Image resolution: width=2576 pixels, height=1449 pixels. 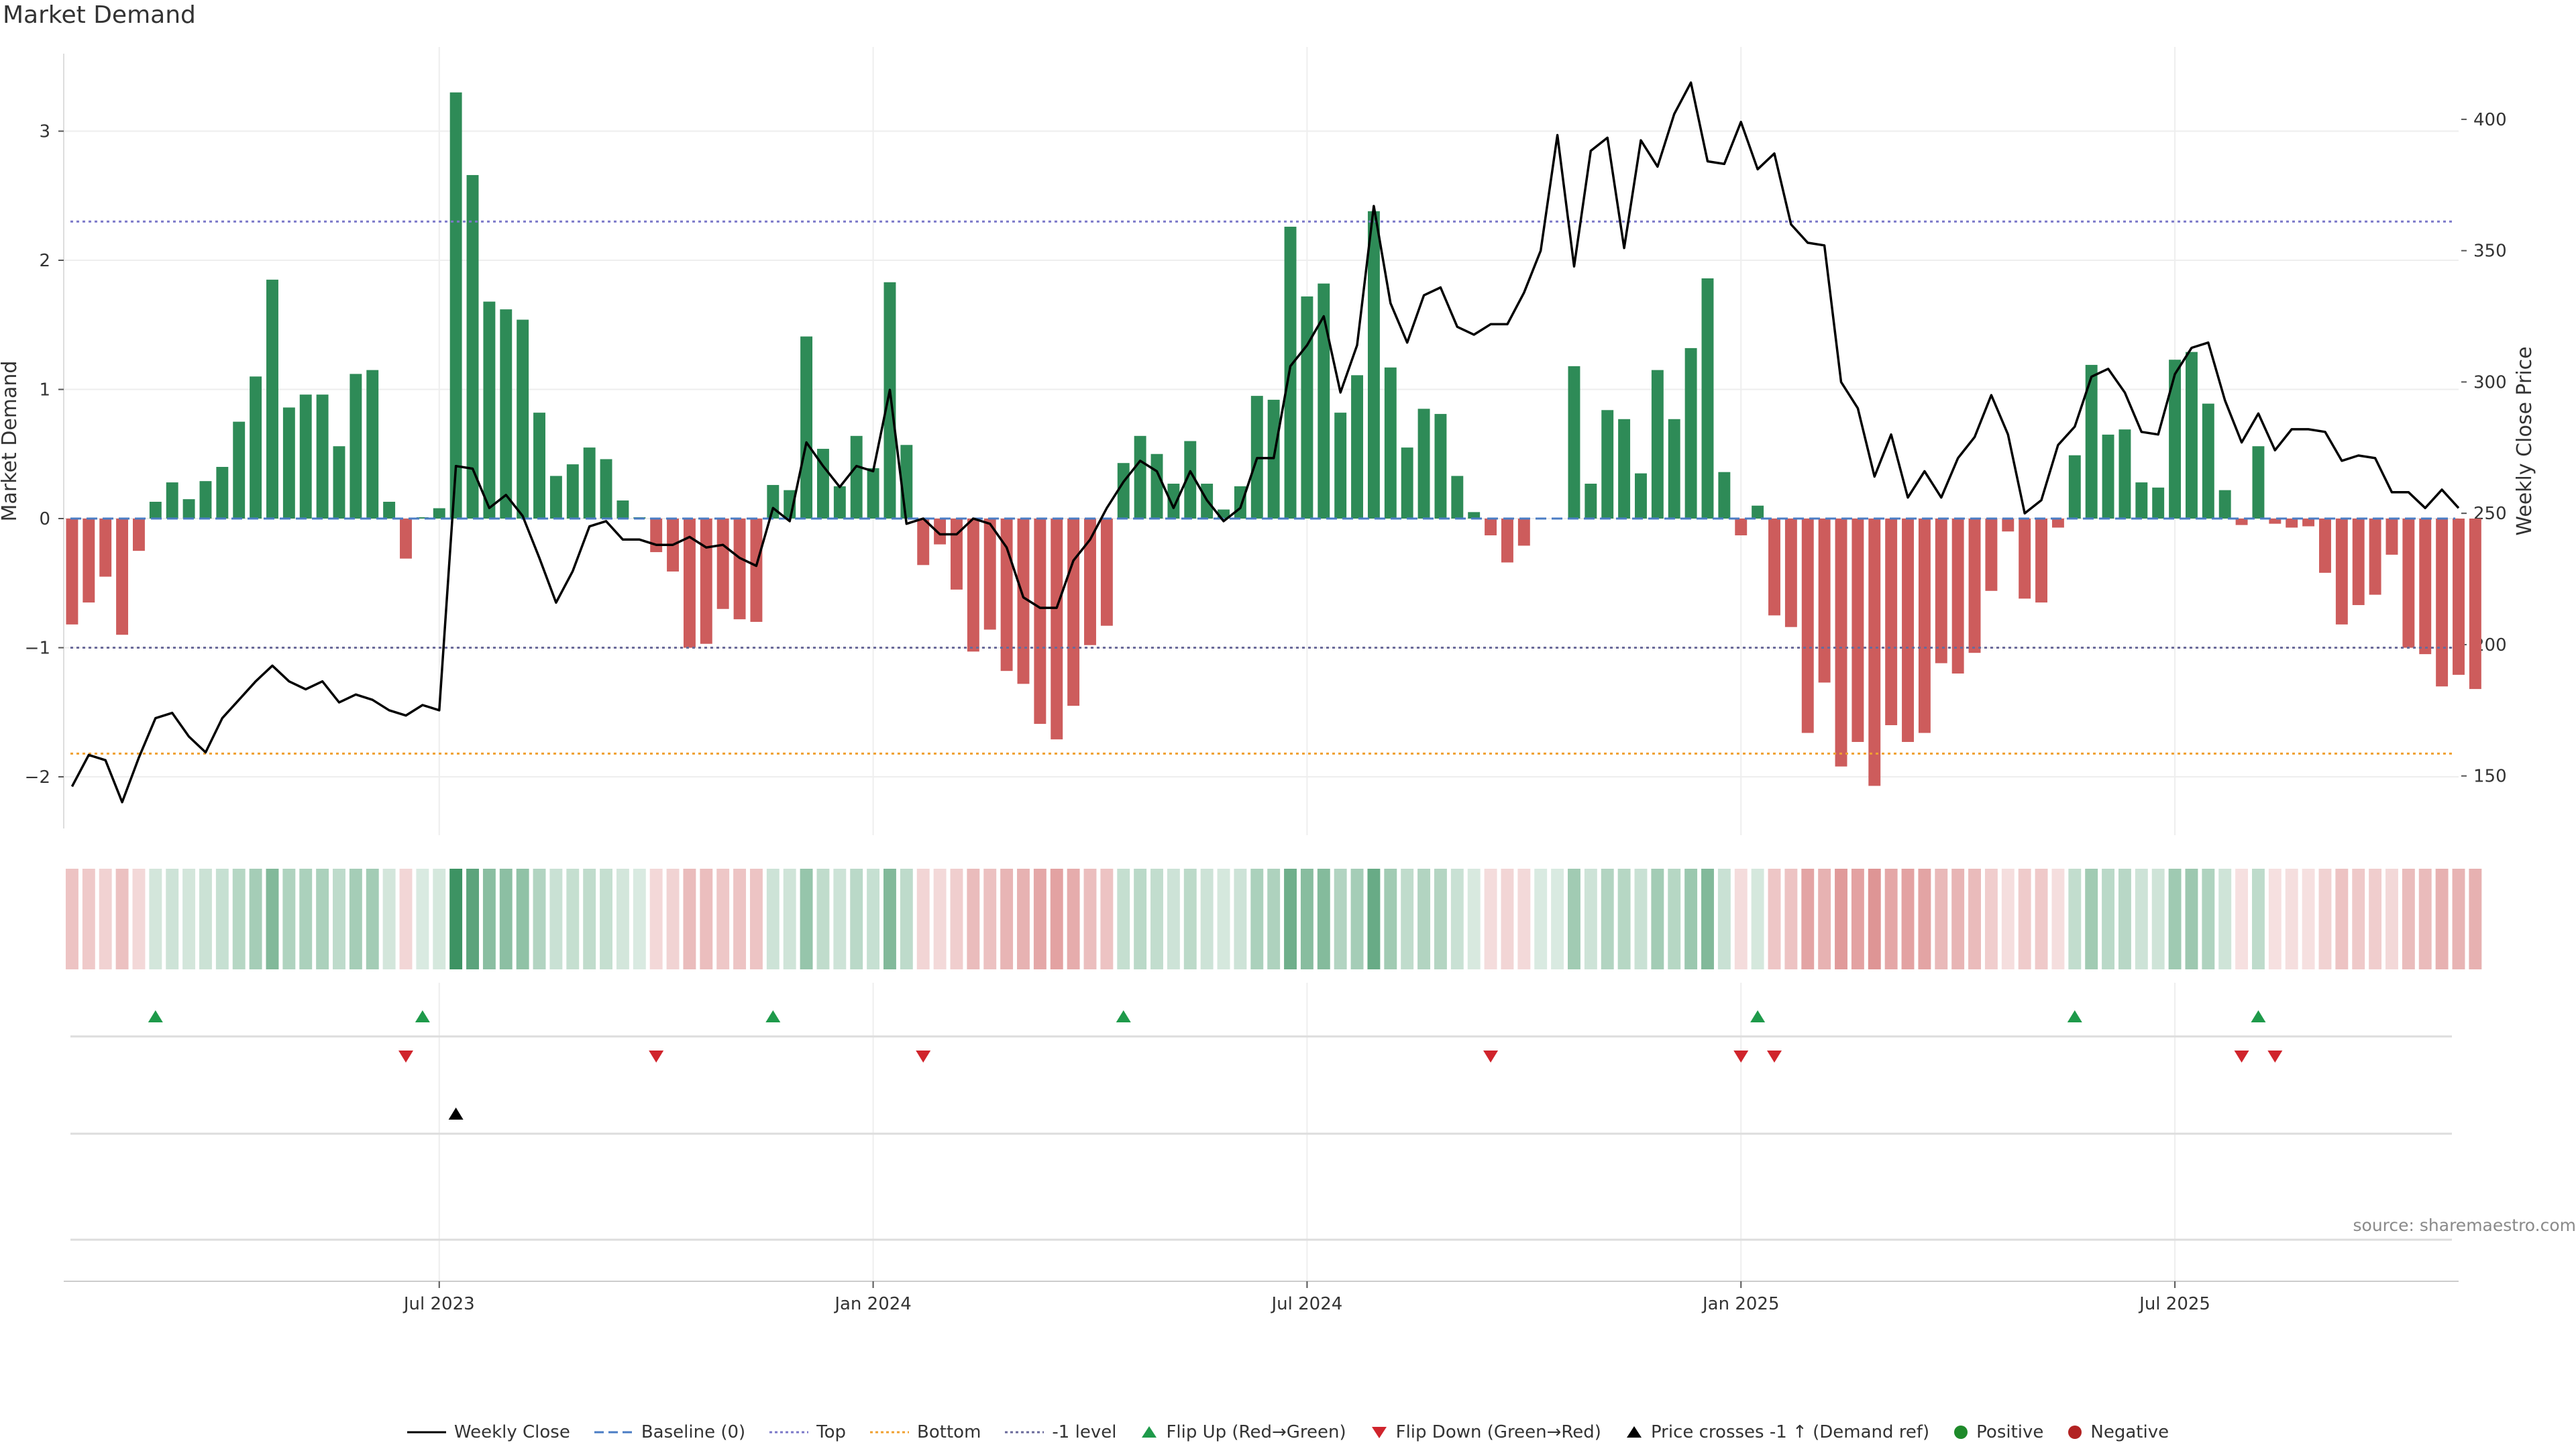 I want to click on legend-label: Top, so click(x=831, y=1432).